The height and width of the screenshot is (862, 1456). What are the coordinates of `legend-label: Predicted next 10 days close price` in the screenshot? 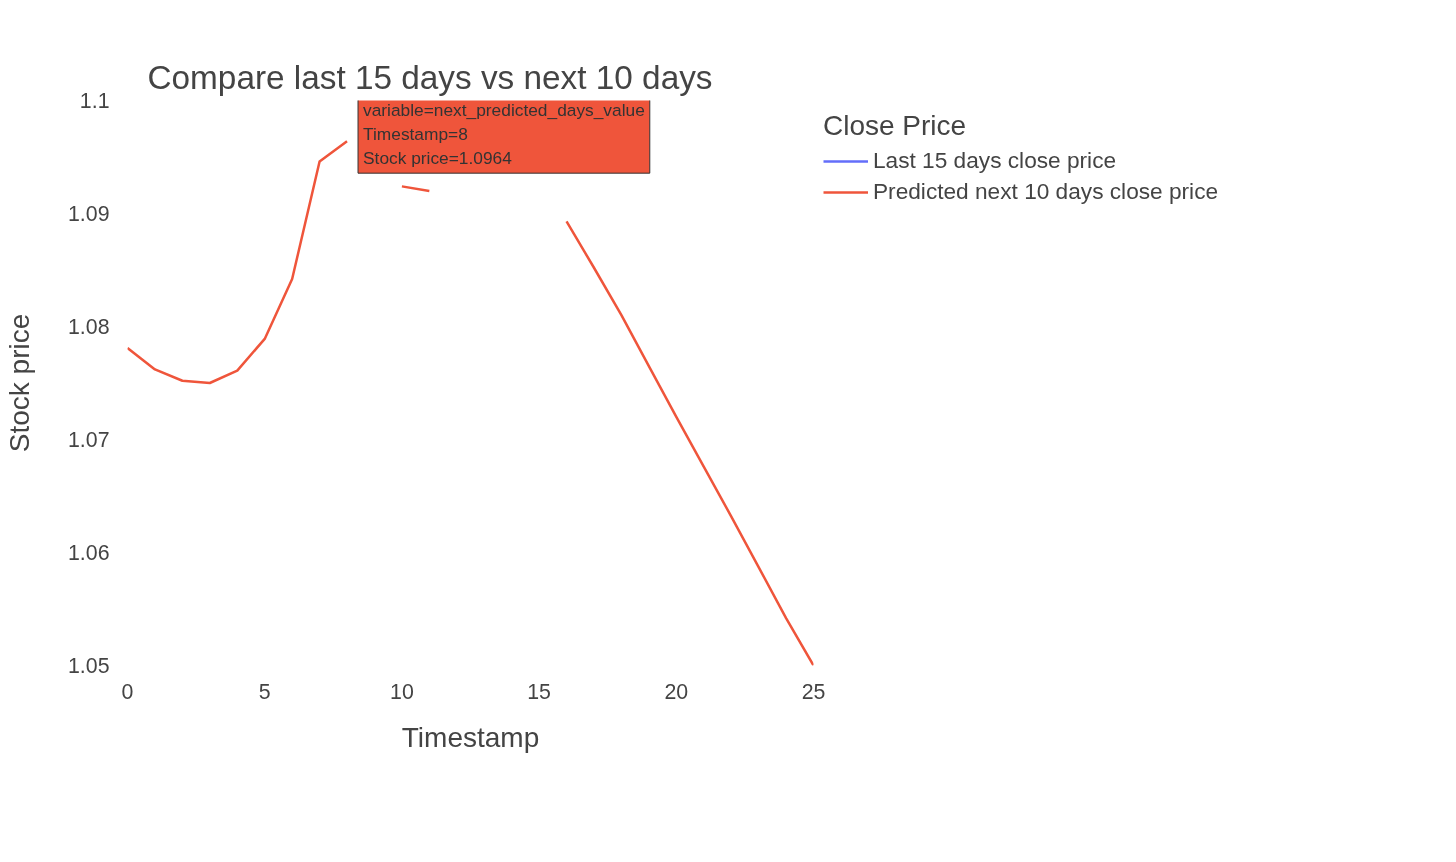 It's located at (1046, 191).